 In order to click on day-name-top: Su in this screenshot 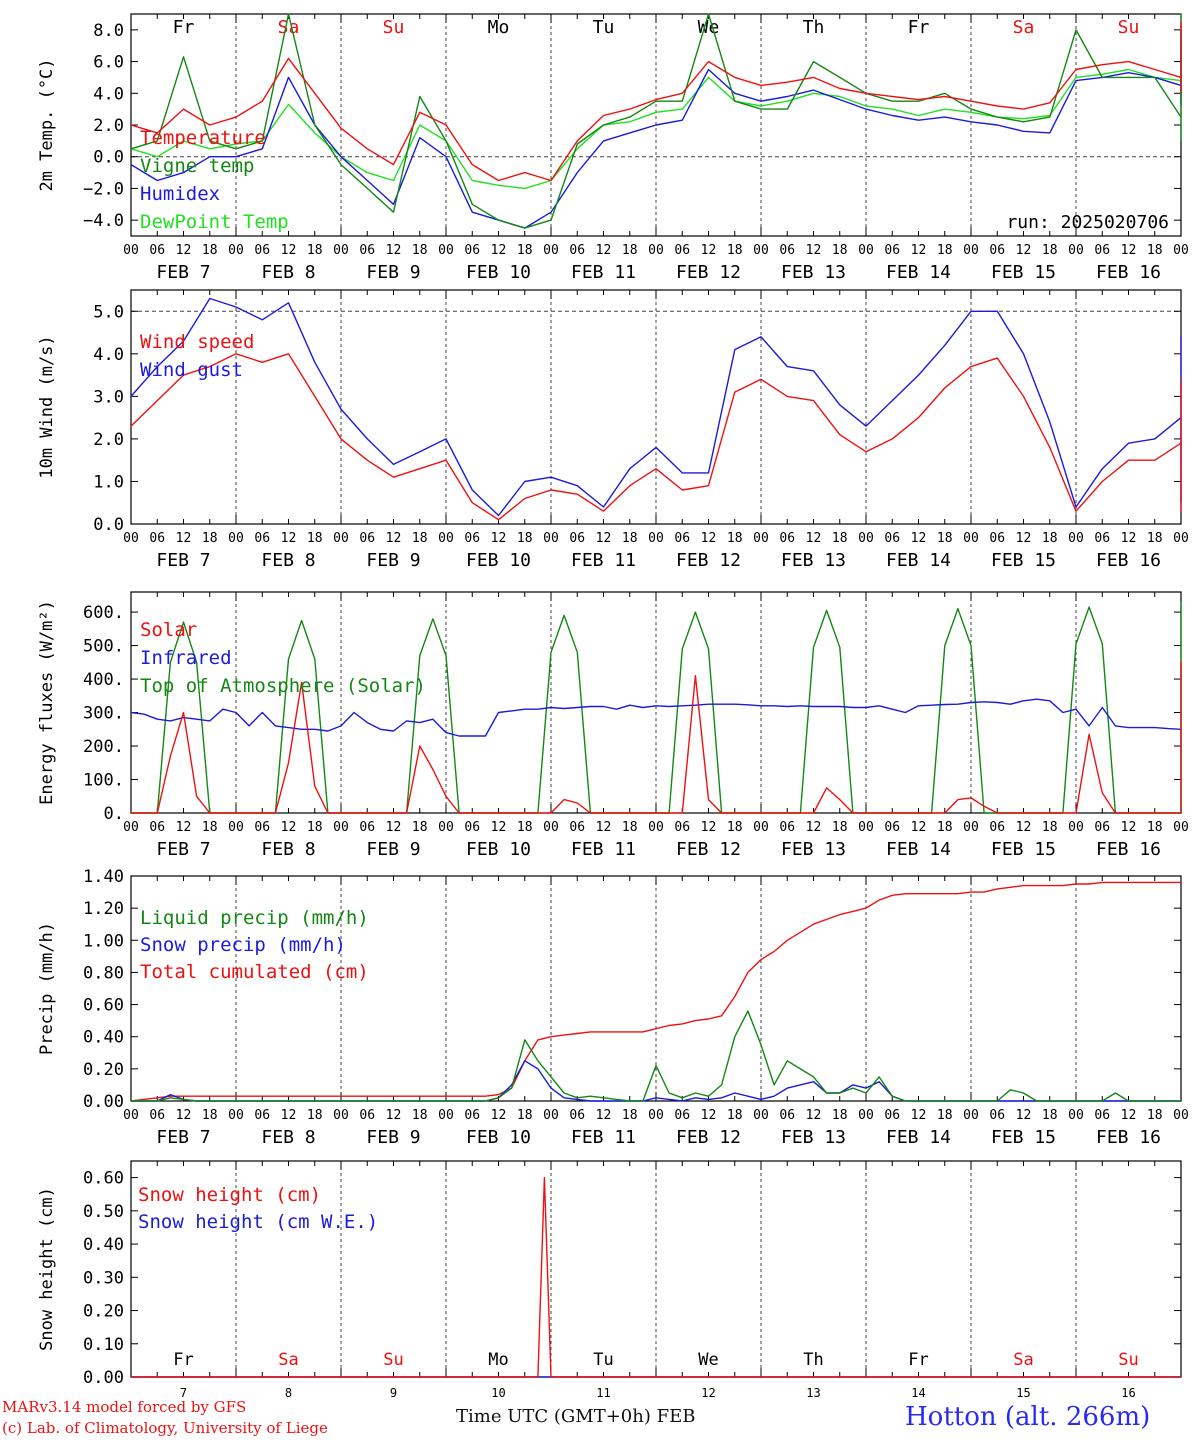, I will do `click(1129, 27)`.